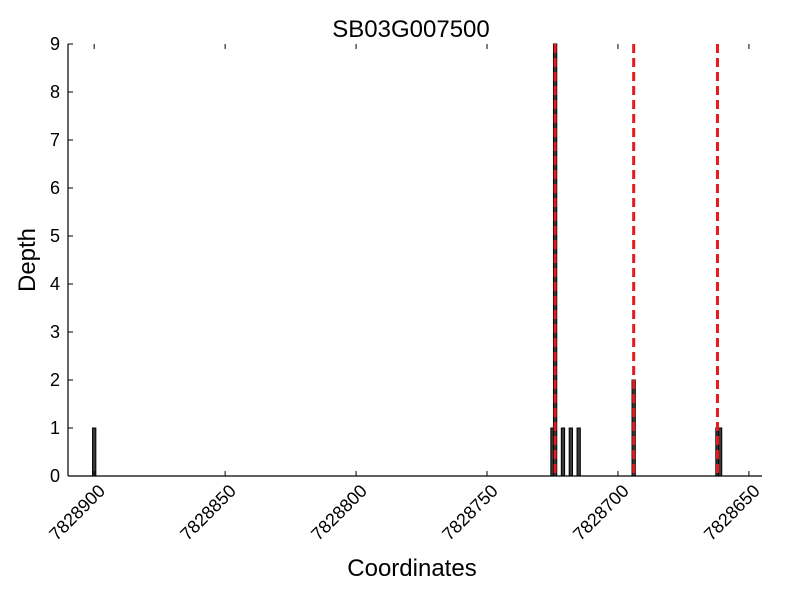  Describe the element at coordinates (55, 332) in the screenshot. I see `y-tick-label-3: 3` at that location.